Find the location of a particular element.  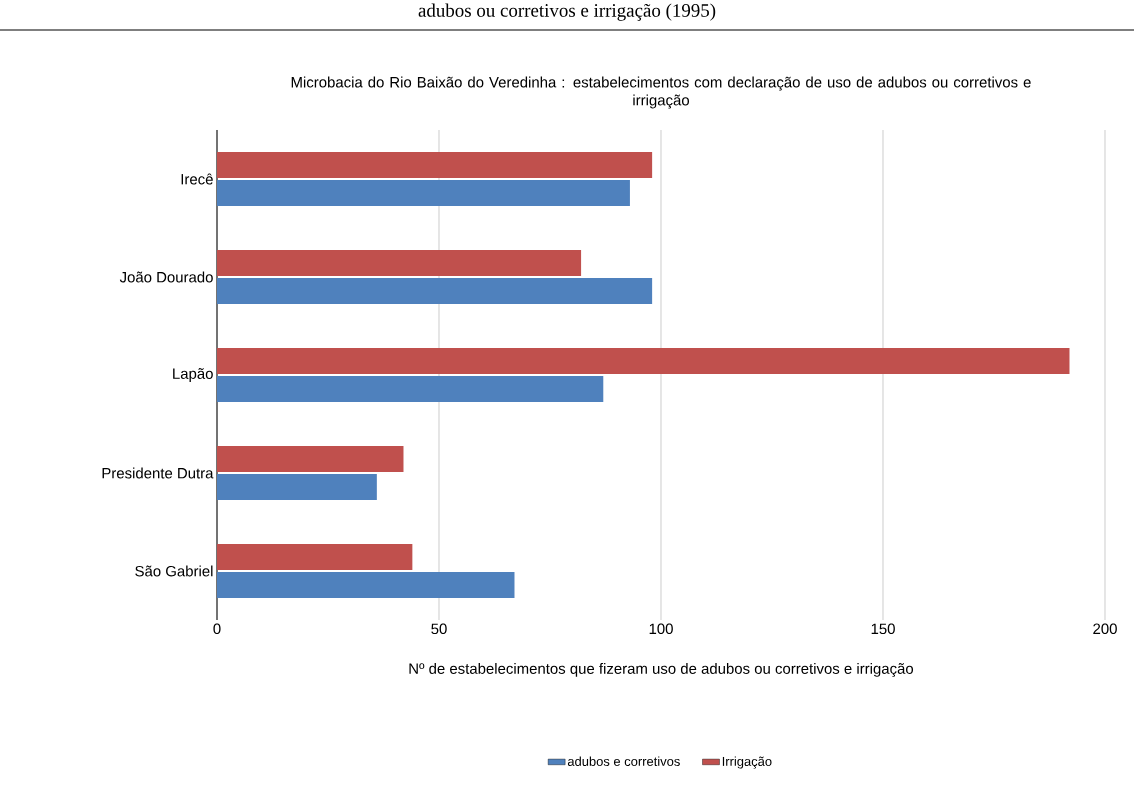

x-tick-label: 50 is located at coordinates (439, 629).